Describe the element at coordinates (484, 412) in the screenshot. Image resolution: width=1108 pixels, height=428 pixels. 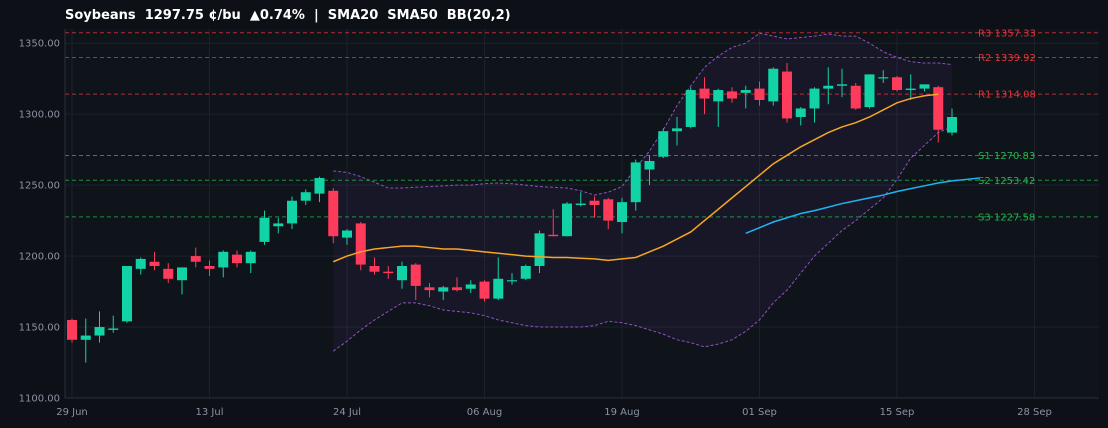
I see `x-tick-label: 06 Aug` at that location.